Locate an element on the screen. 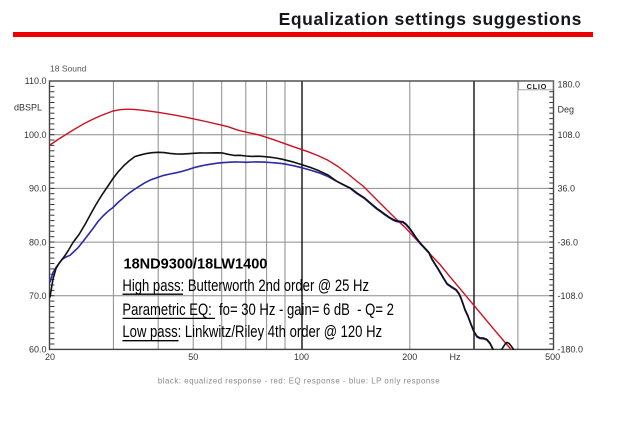  svg-text: 70.0 is located at coordinates (38, 296).